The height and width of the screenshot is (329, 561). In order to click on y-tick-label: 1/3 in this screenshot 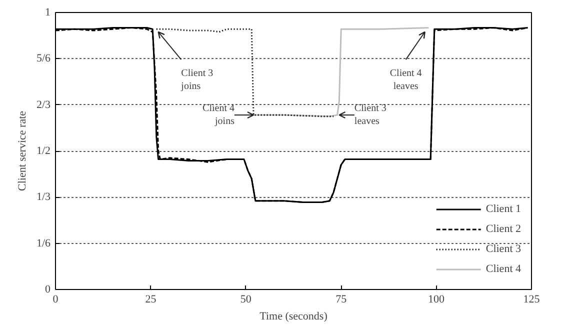, I will do `click(43, 197)`.